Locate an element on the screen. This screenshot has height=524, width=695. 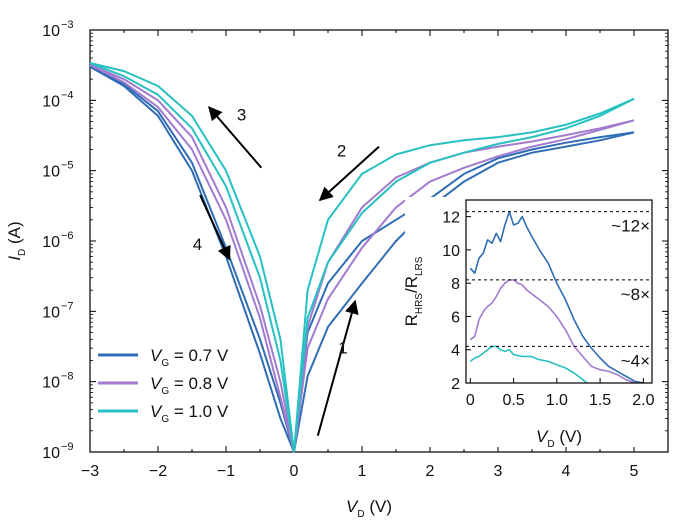
y-tick-exponent: −4 is located at coordinates (67, 95).